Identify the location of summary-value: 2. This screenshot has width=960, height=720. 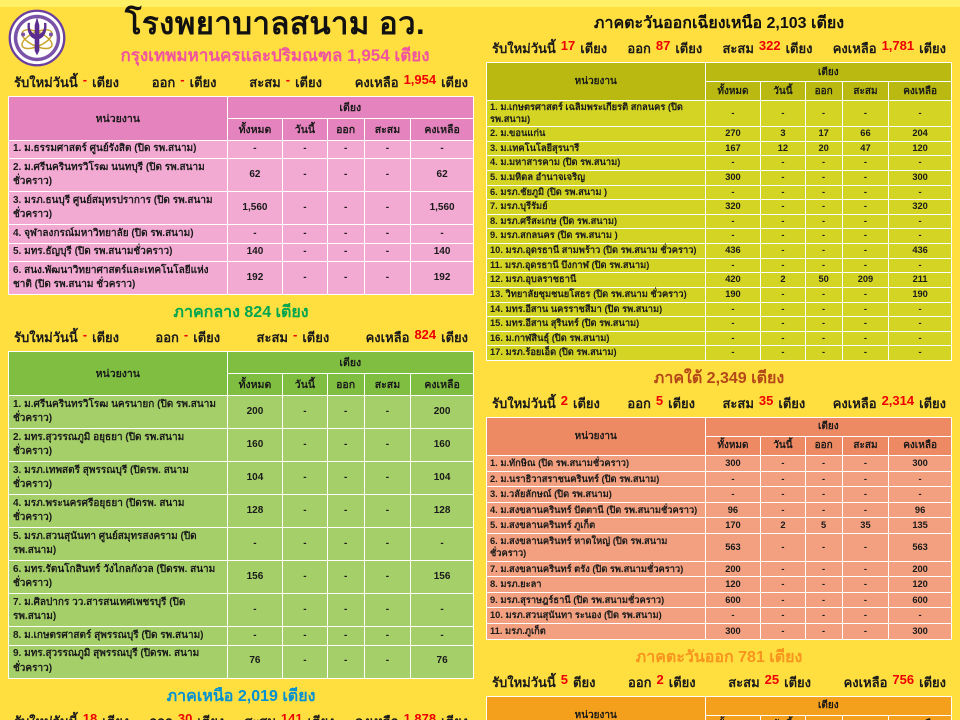
(660, 679).